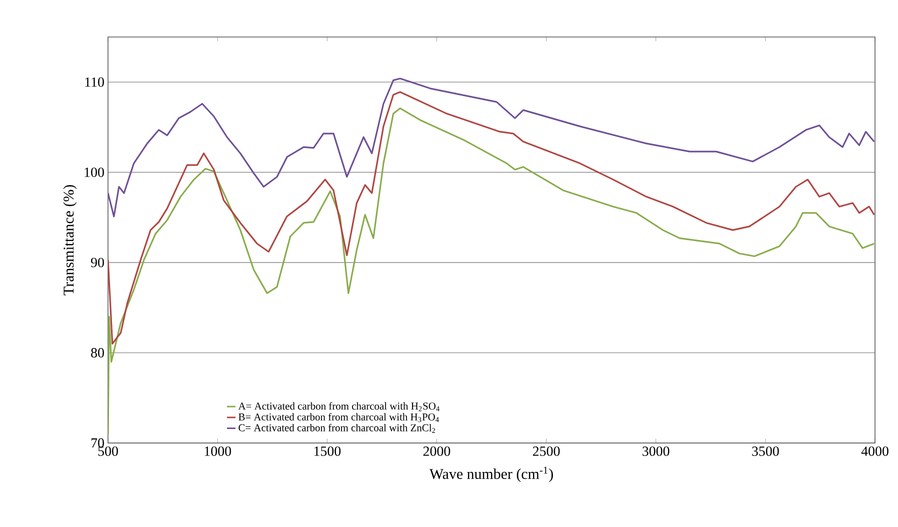  What do you see at coordinates (546, 451) in the screenshot?
I see `x-tick-label: 2500` at bounding box center [546, 451].